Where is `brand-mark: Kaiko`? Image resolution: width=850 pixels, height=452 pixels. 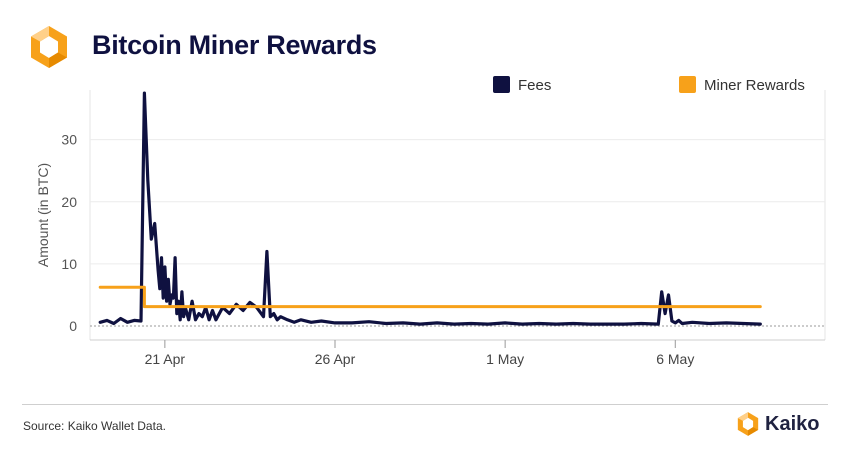
brand-mark: Kaiko is located at coordinates (785, 424).